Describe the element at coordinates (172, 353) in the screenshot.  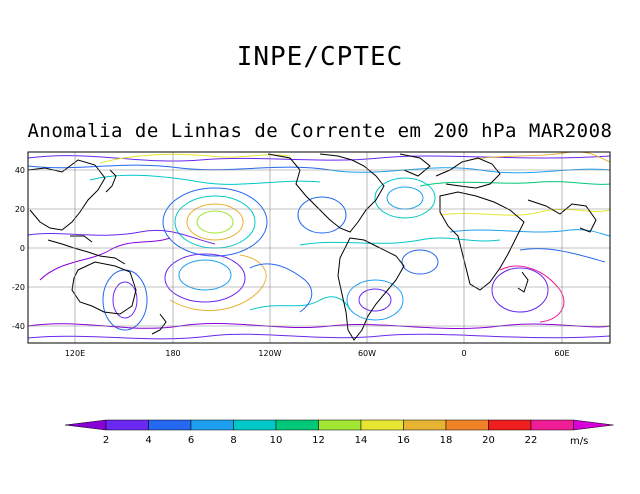
I see `lon-tick: 180` at that location.